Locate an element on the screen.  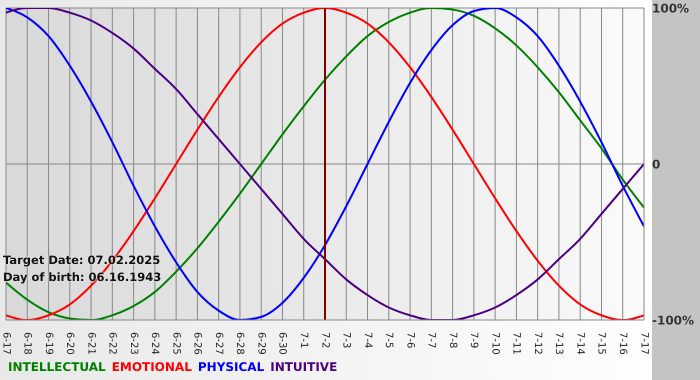
x-tick-label: 7-10 is located at coordinates (494, 343).